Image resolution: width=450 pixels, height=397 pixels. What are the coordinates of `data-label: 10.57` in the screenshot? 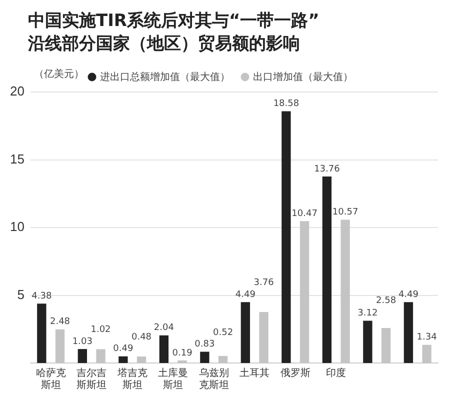 It's located at (345, 213).